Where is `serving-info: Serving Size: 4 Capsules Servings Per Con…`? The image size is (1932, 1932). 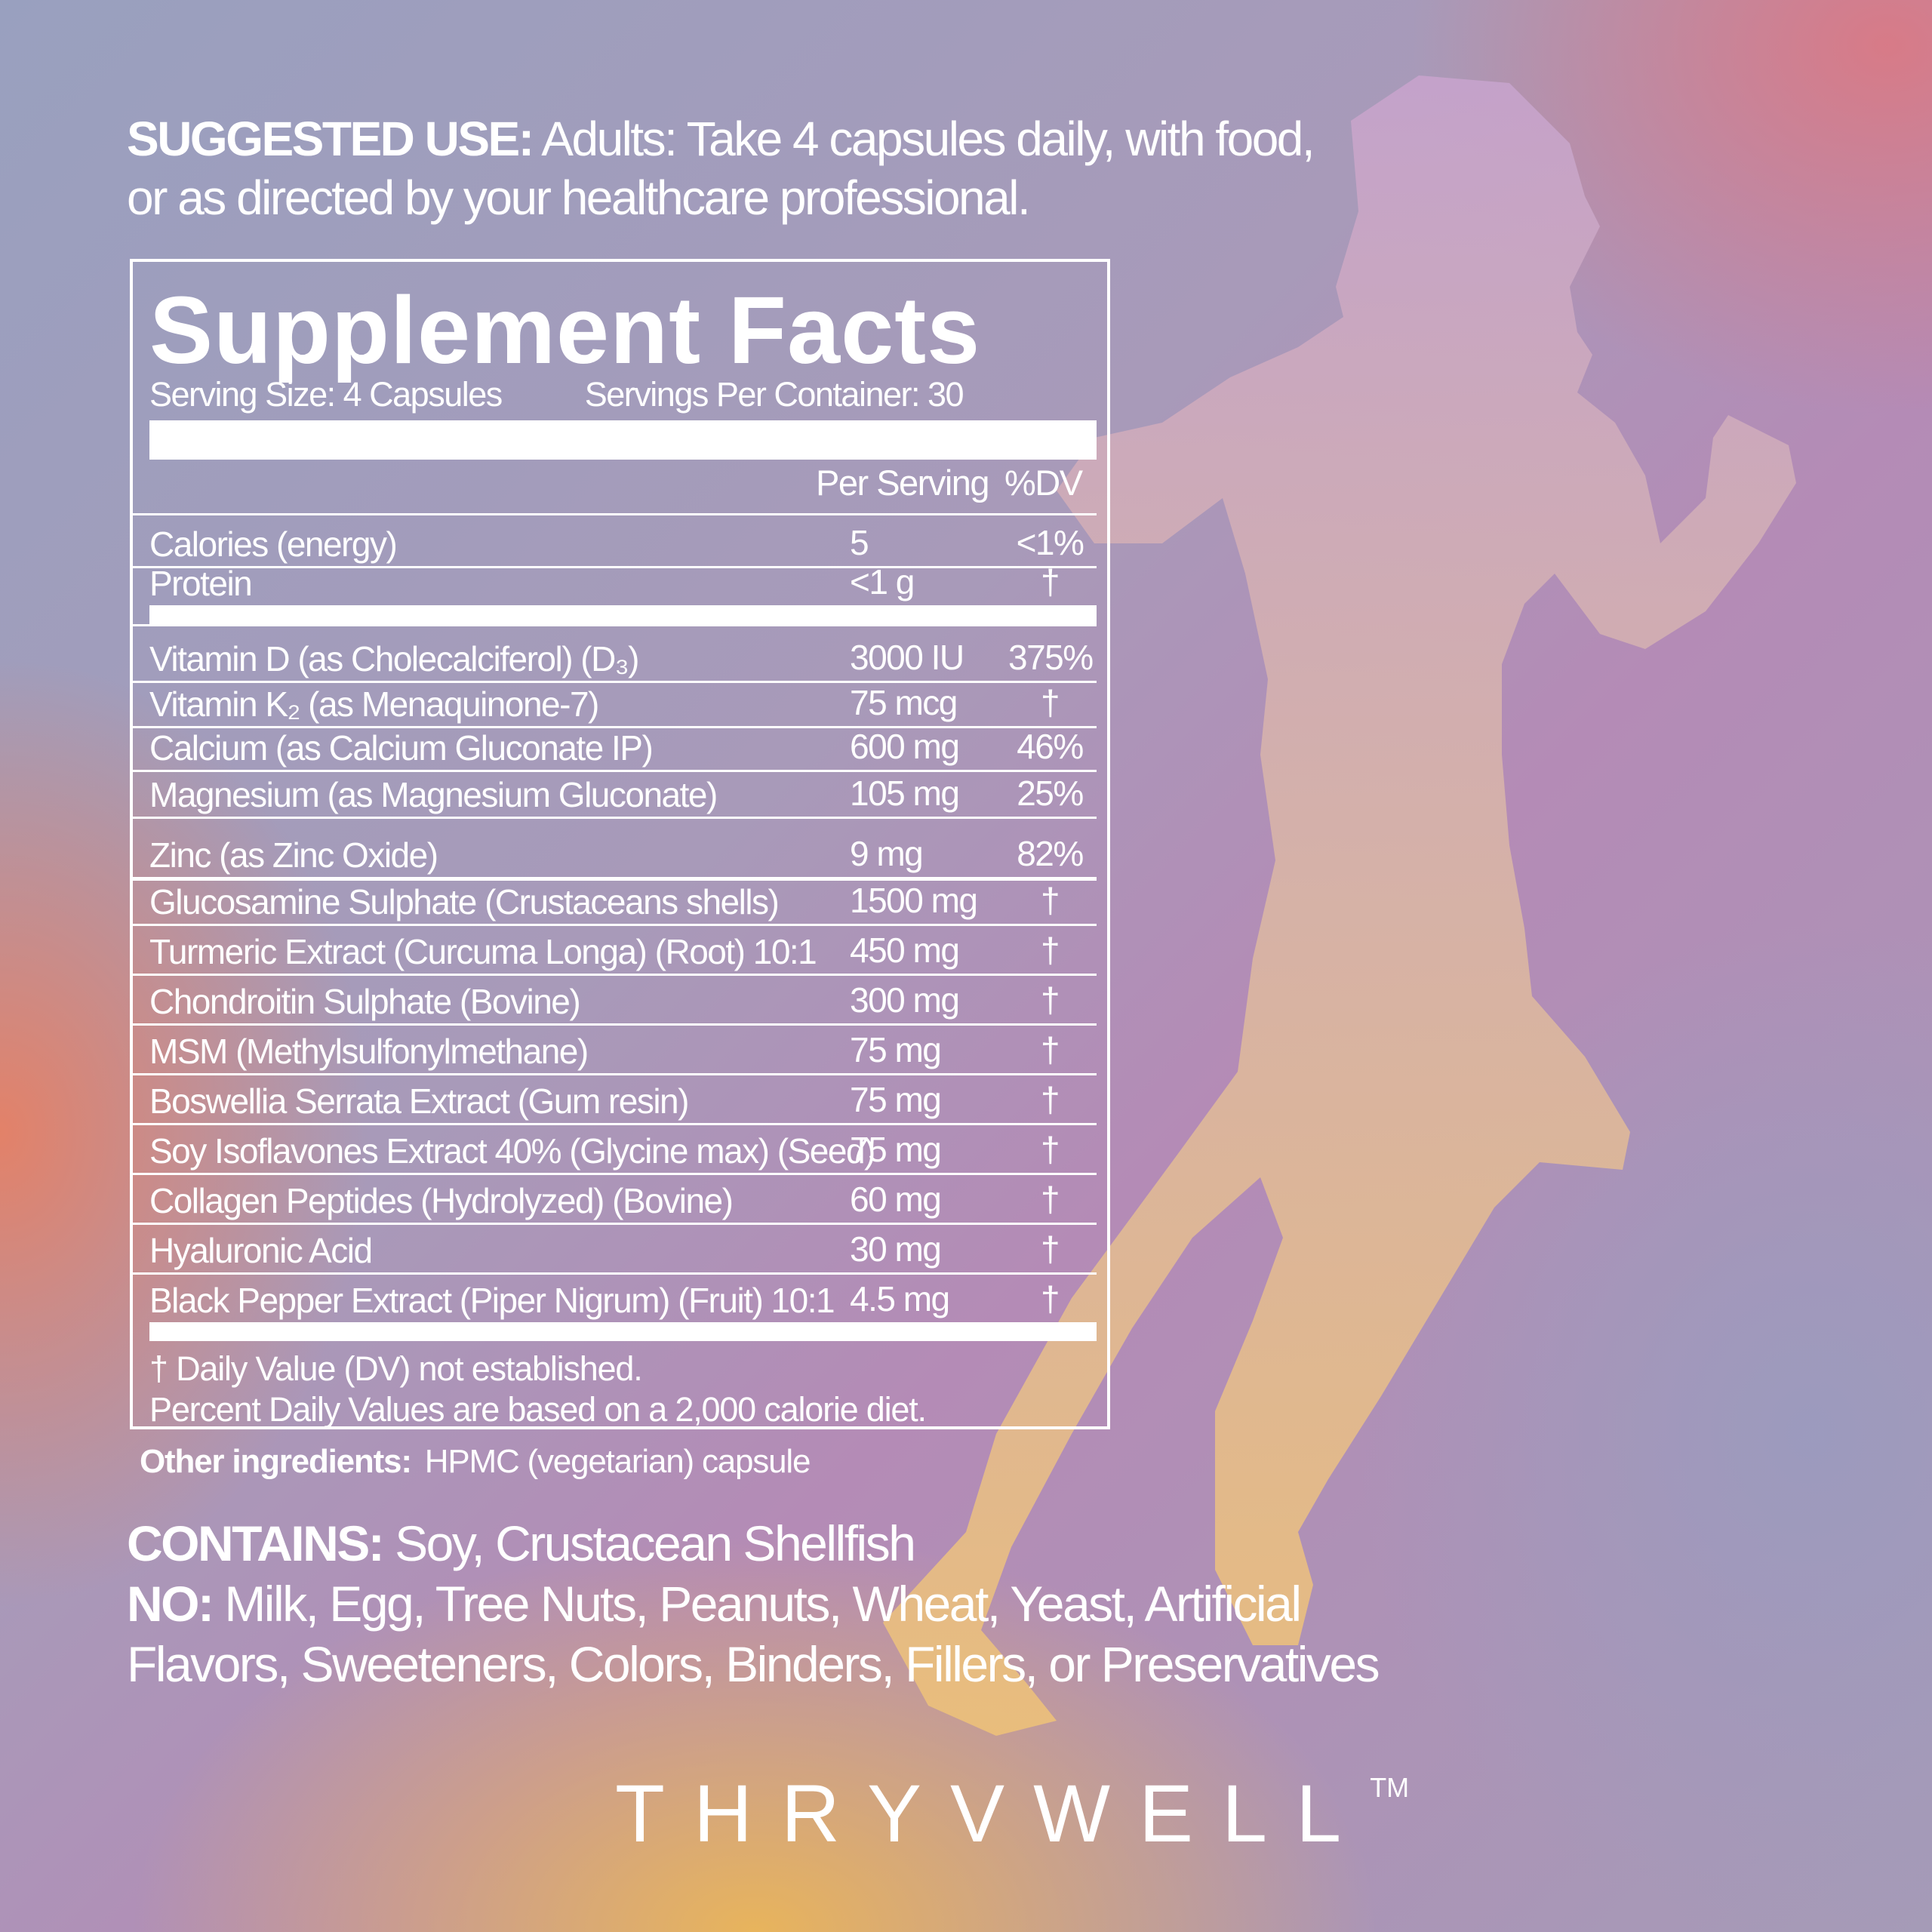 serving-info: Serving Size: 4 Capsules Servings Per Con… is located at coordinates (556, 394).